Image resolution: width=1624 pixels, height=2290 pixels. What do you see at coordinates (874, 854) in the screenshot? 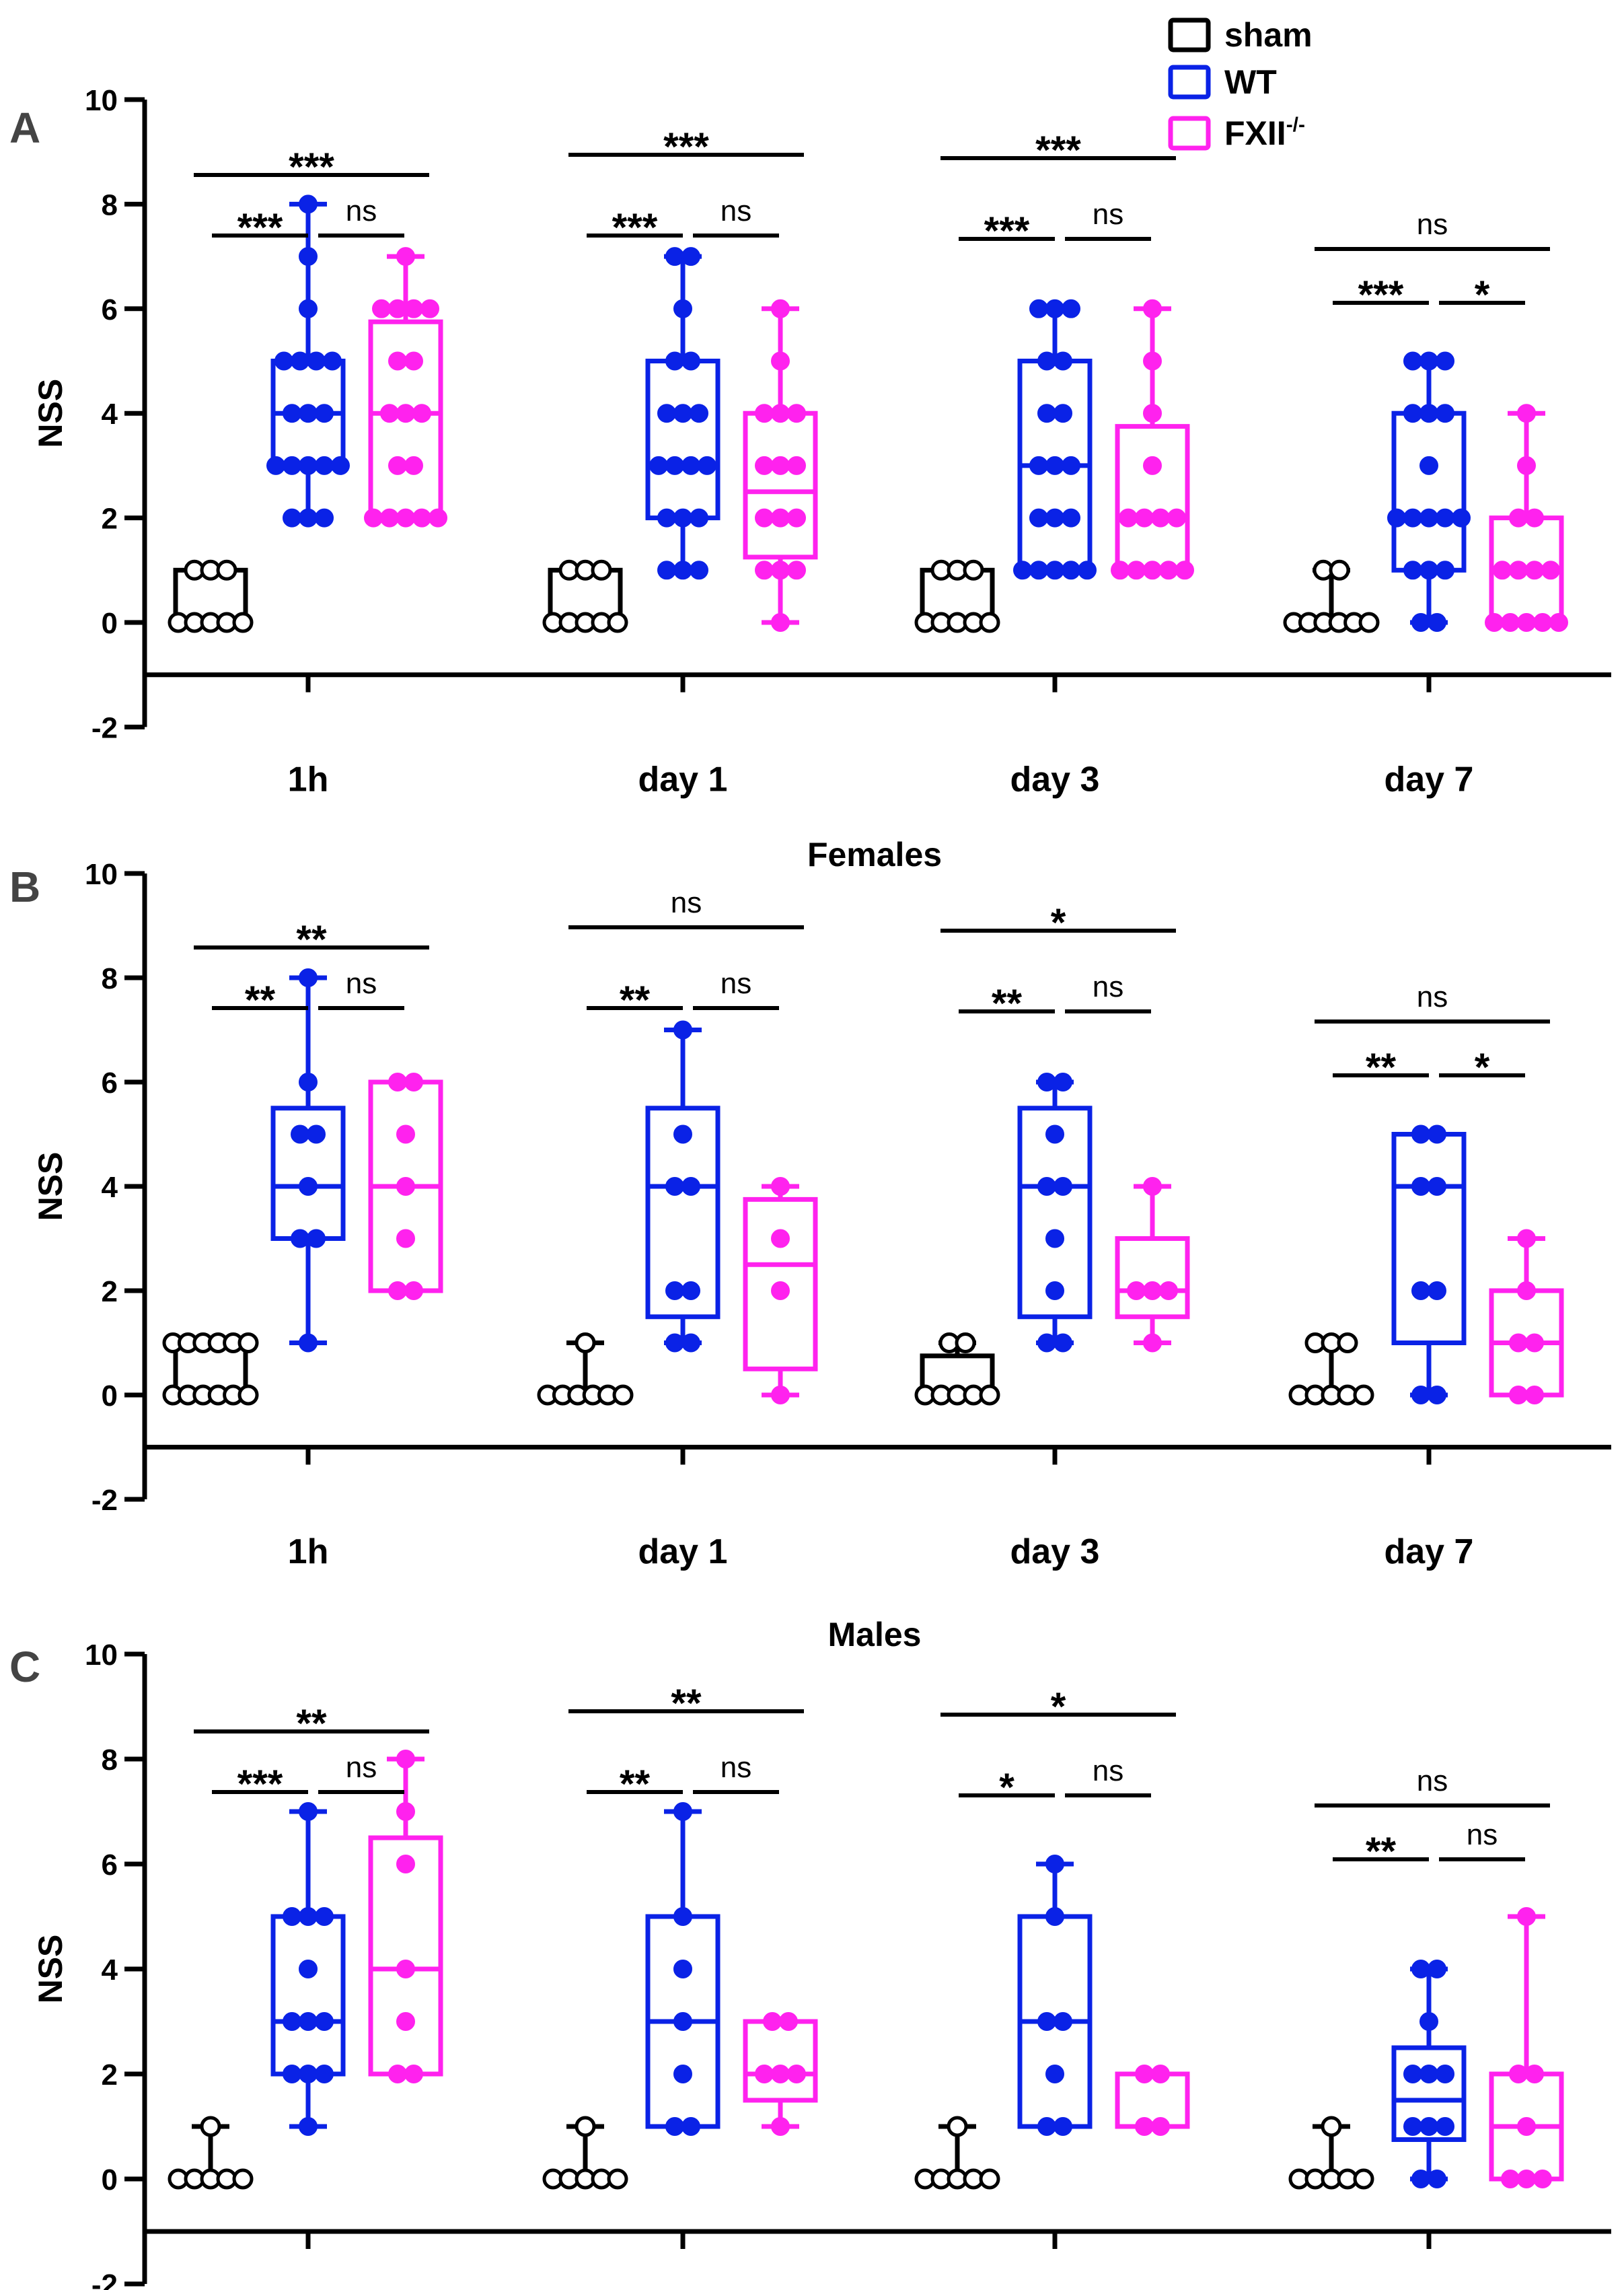
I see `panel-title: Females` at bounding box center [874, 854].